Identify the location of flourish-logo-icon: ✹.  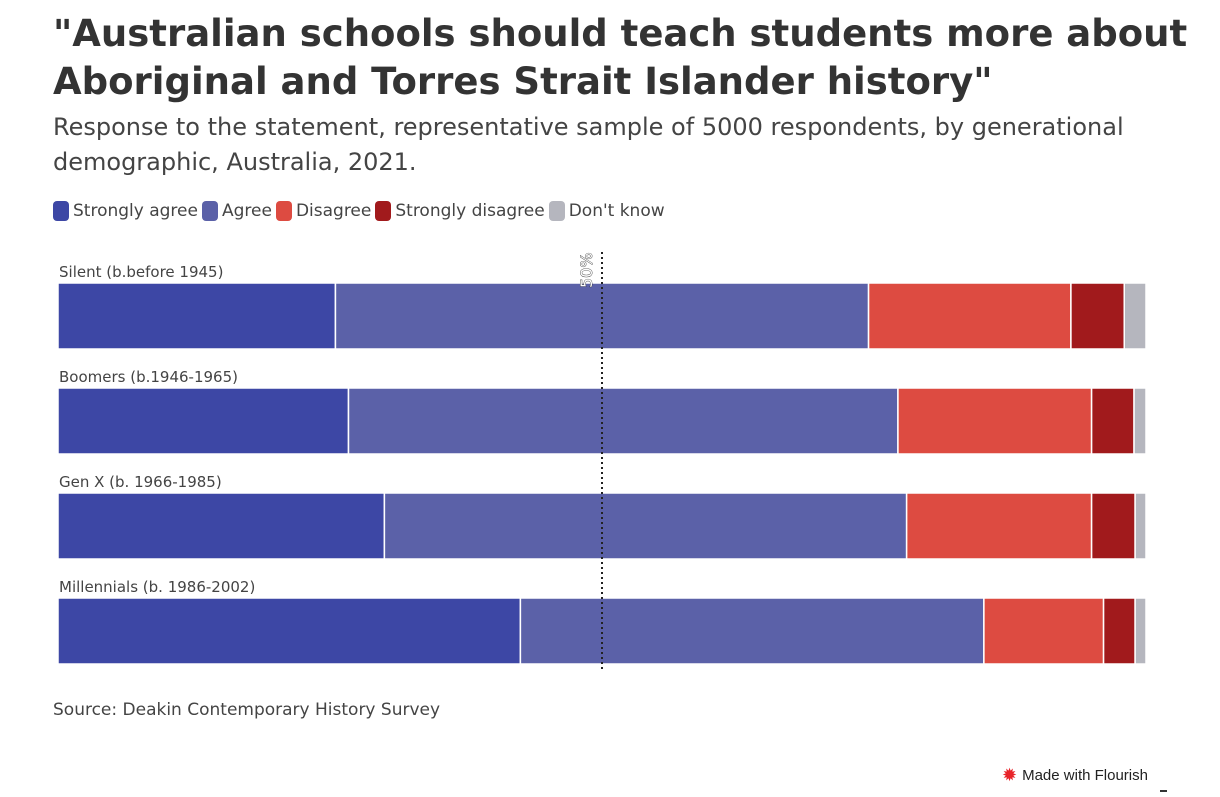
(1010, 775).